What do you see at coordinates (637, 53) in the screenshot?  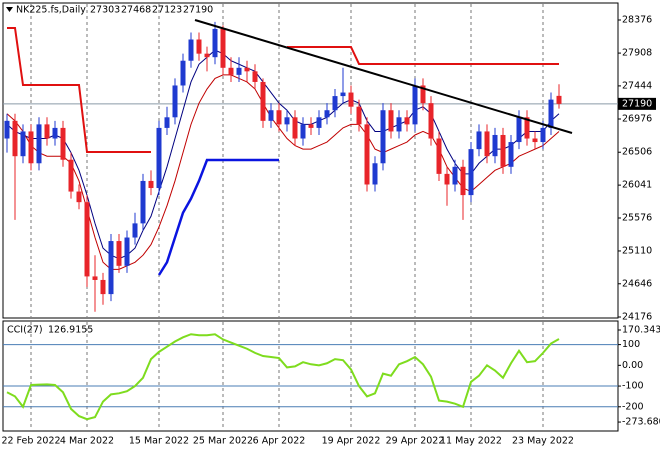 I see `y-tick-label: 27908` at bounding box center [637, 53].